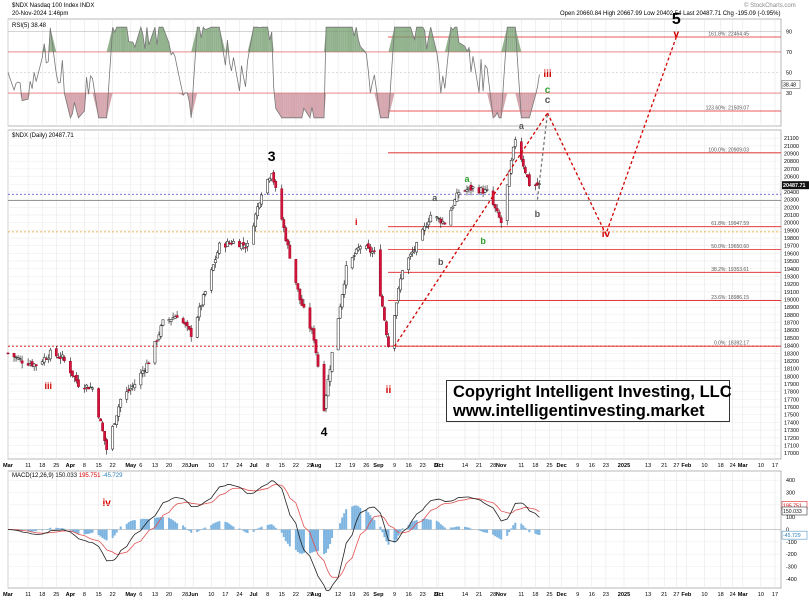  What do you see at coordinates (731, 344) in the screenshot?
I see `fib-label: 0.0%: 18392.17` at bounding box center [731, 344].